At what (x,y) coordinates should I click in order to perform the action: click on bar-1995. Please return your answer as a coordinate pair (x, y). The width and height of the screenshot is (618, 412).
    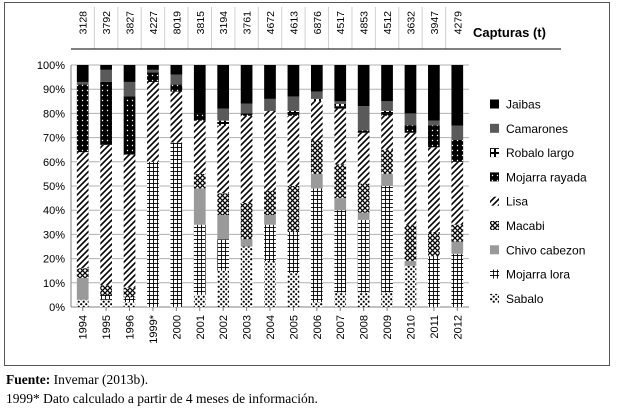
    Looking at the image, I should click on (106, 186).